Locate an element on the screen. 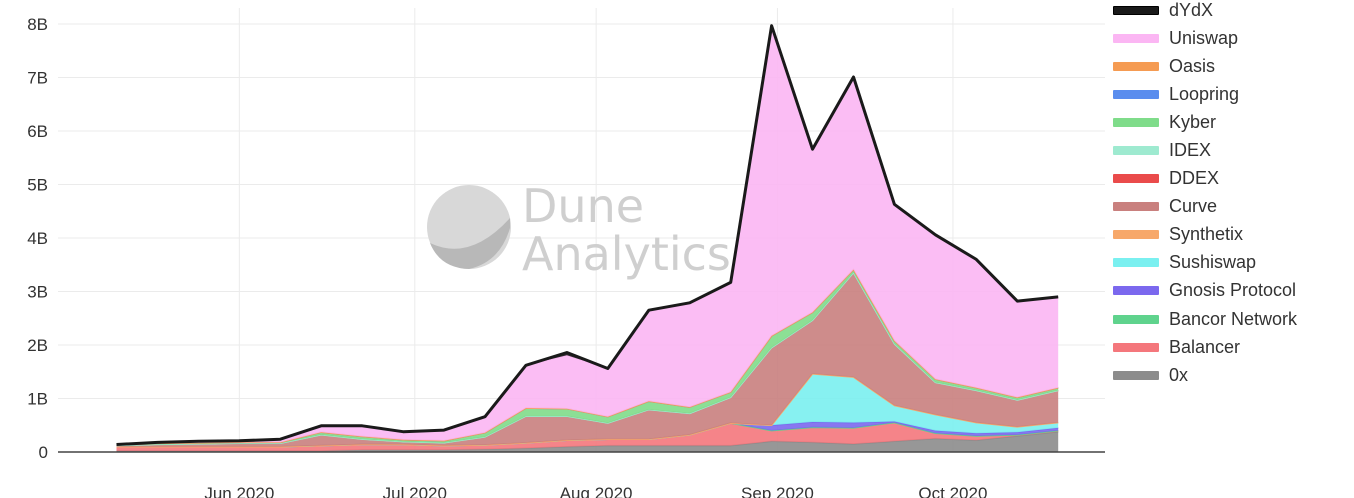  y-tick-label: 6B is located at coordinates (37, 131).